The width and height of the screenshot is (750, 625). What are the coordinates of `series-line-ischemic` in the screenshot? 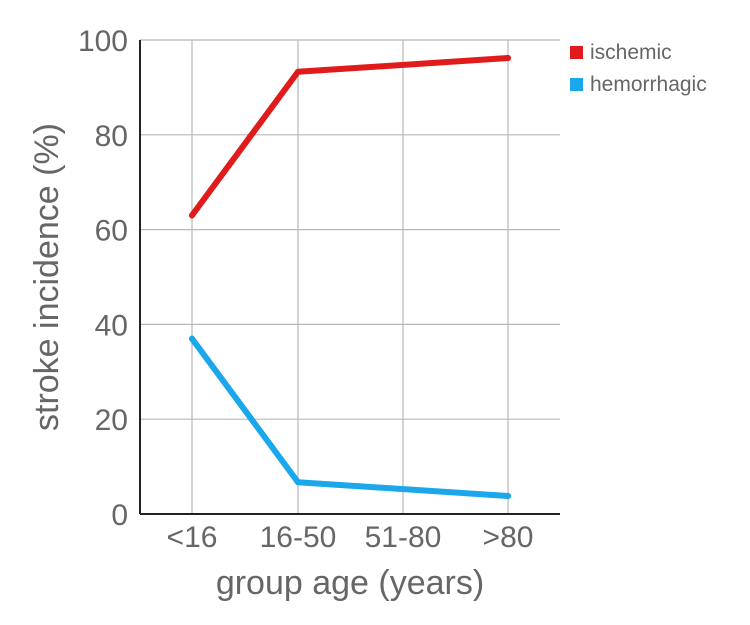 It's located at (350, 137).